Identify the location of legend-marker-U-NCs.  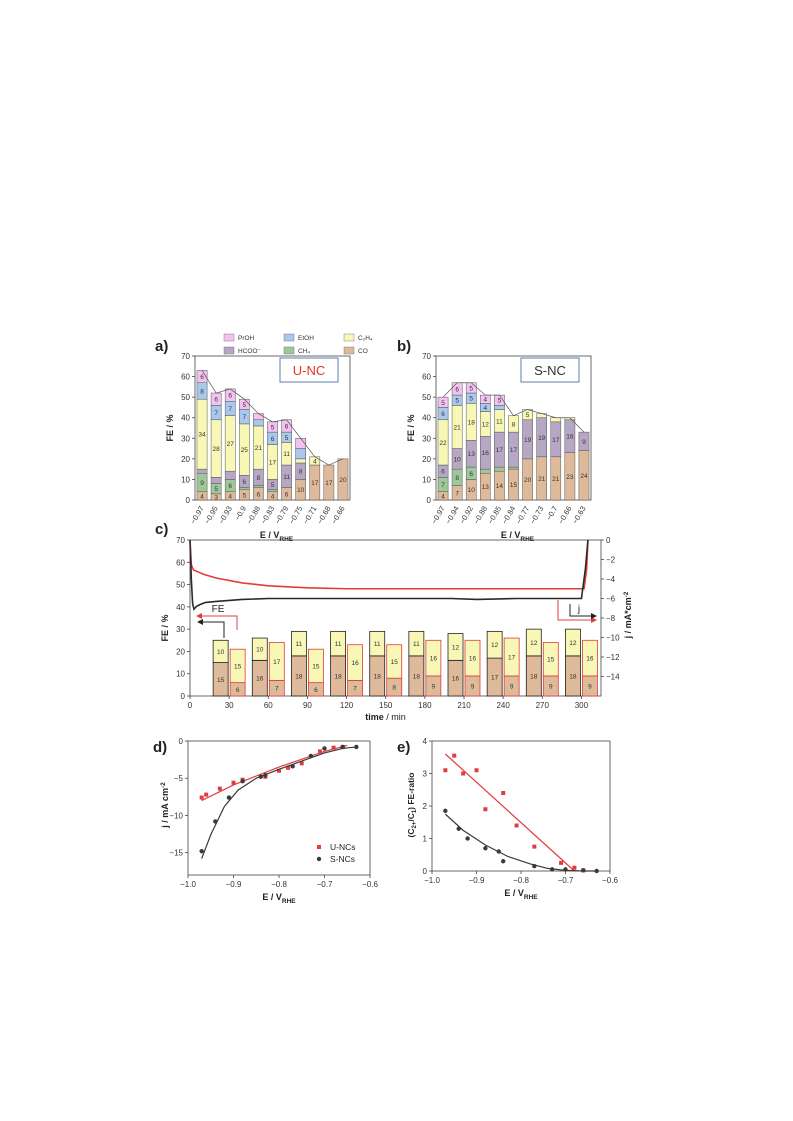
(319, 847).